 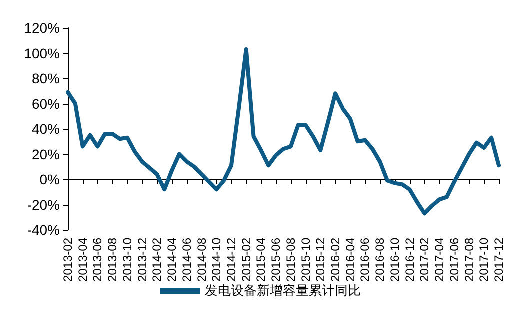 I want to click on x-tick-label: 2014-04, so click(x=172, y=260).